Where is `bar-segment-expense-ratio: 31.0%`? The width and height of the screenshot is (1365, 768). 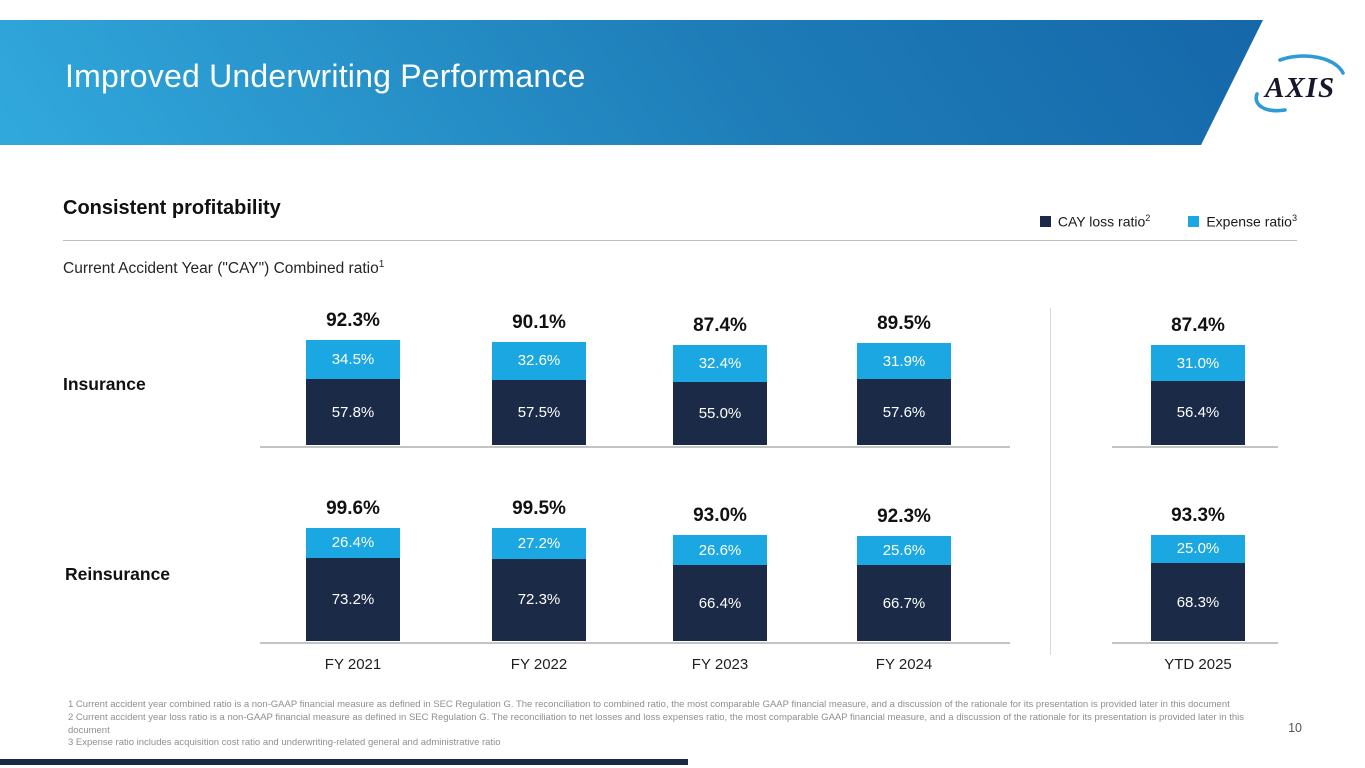 bar-segment-expense-ratio: 31.0% is located at coordinates (1198, 363).